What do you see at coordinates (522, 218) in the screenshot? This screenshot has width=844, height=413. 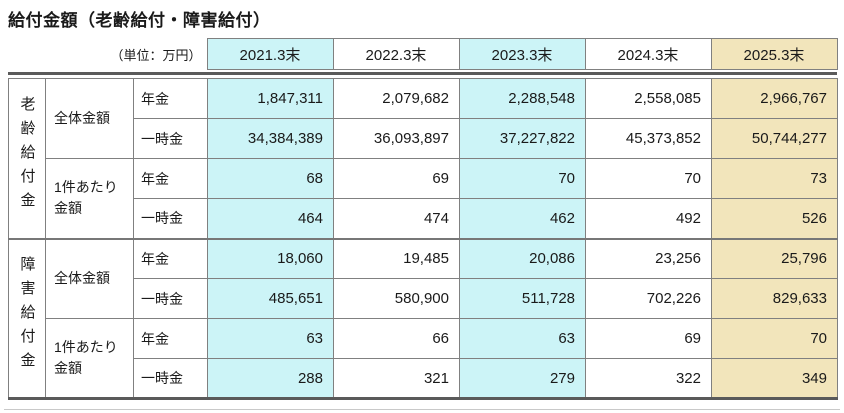 I see `value-cell: 462` at bounding box center [522, 218].